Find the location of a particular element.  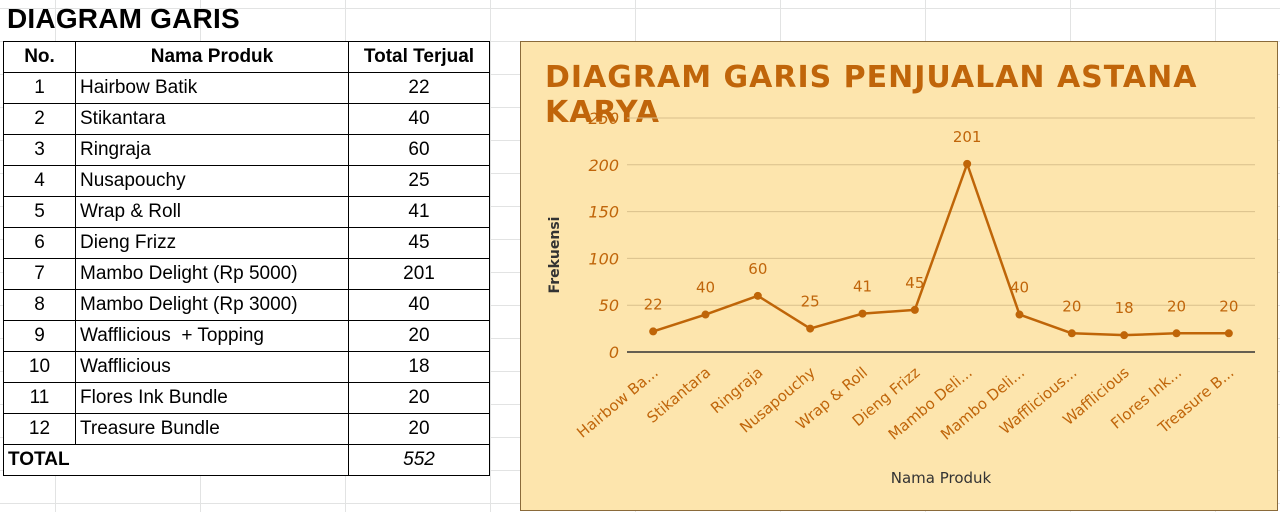

cell-product: Wrap & Roll is located at coordinates (212, 212).